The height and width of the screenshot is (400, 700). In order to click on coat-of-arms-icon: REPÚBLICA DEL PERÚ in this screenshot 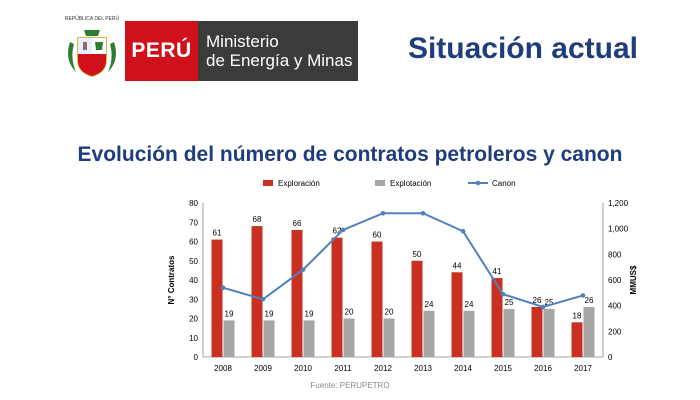, I will do `click(92, 46)`.